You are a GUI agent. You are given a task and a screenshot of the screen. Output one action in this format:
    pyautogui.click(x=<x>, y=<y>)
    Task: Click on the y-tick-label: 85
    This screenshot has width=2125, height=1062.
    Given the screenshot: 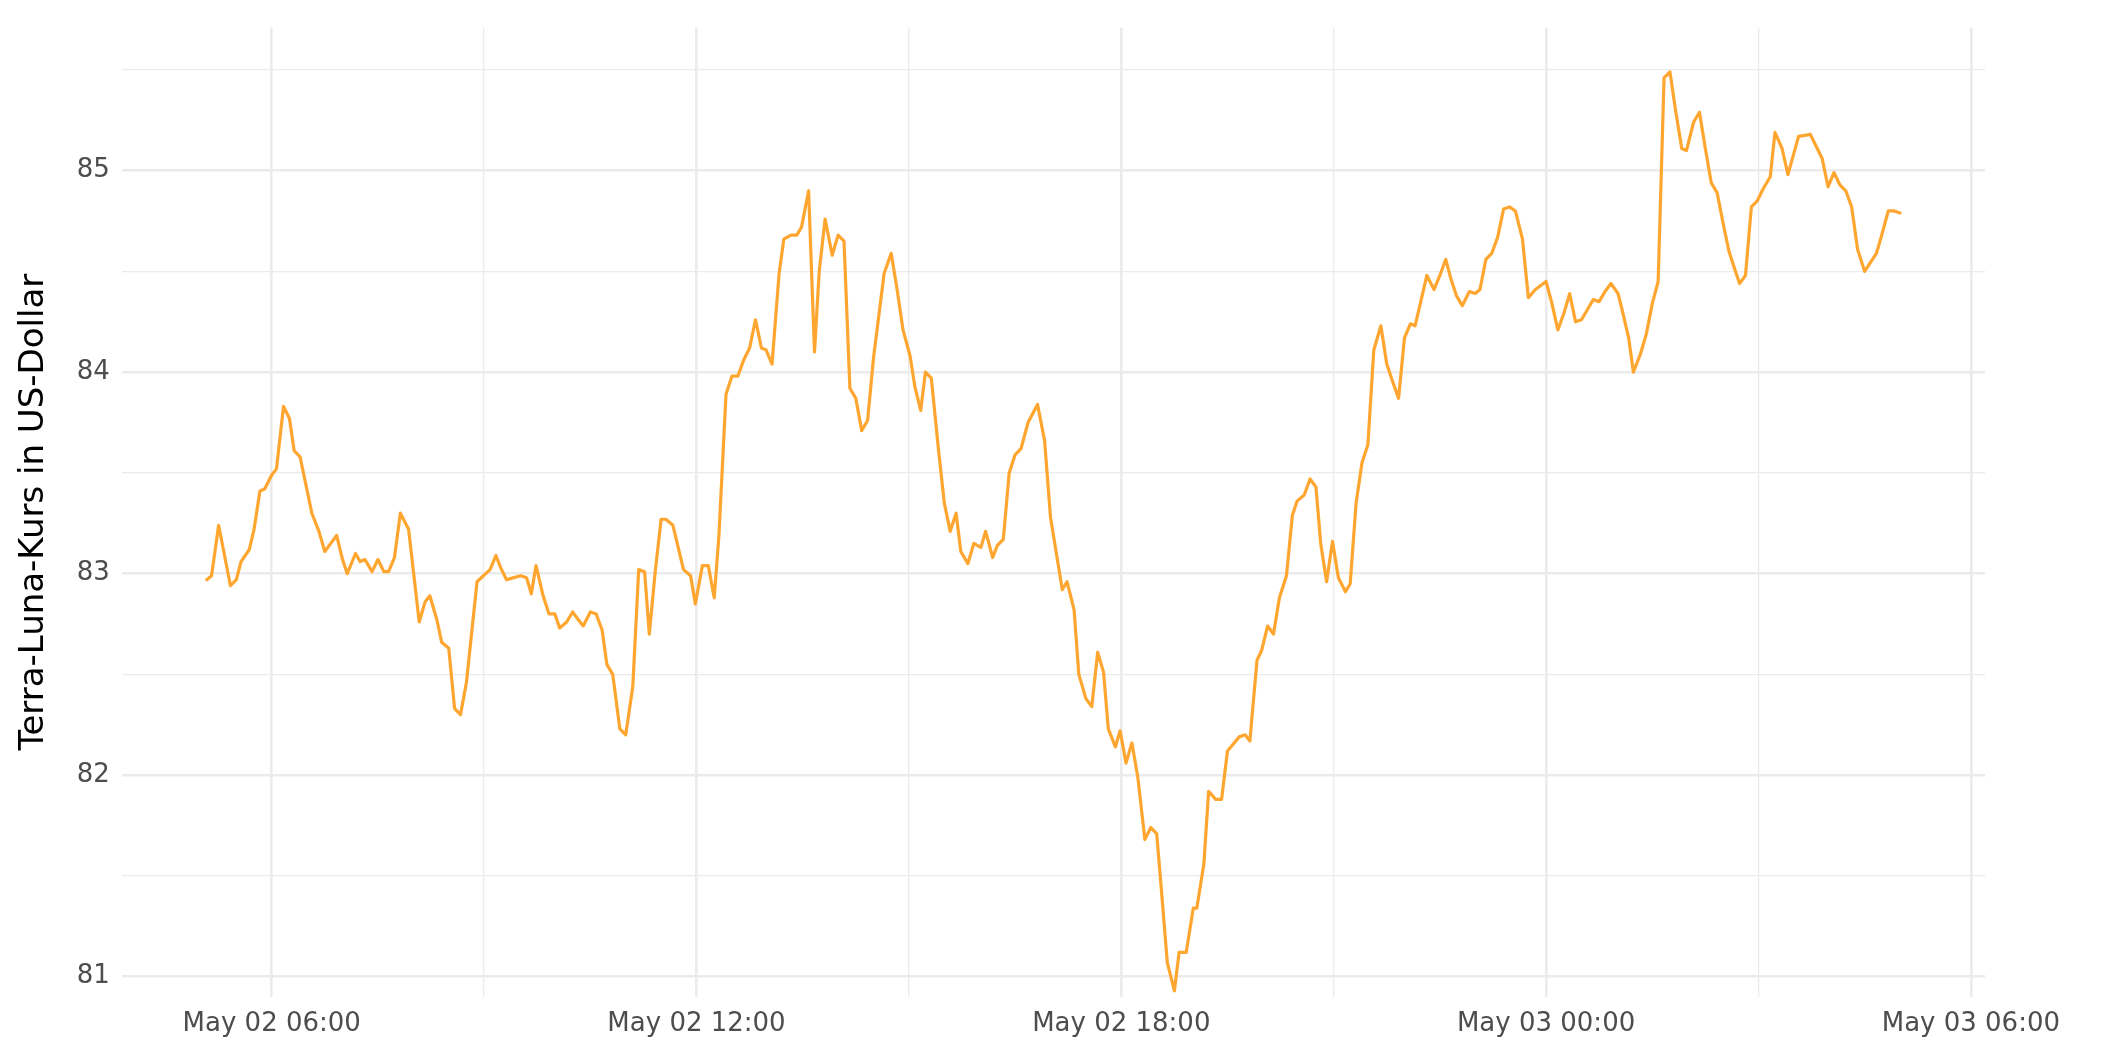 What is the action you would take?
    pyautogui.click(x=93, y=168)
    